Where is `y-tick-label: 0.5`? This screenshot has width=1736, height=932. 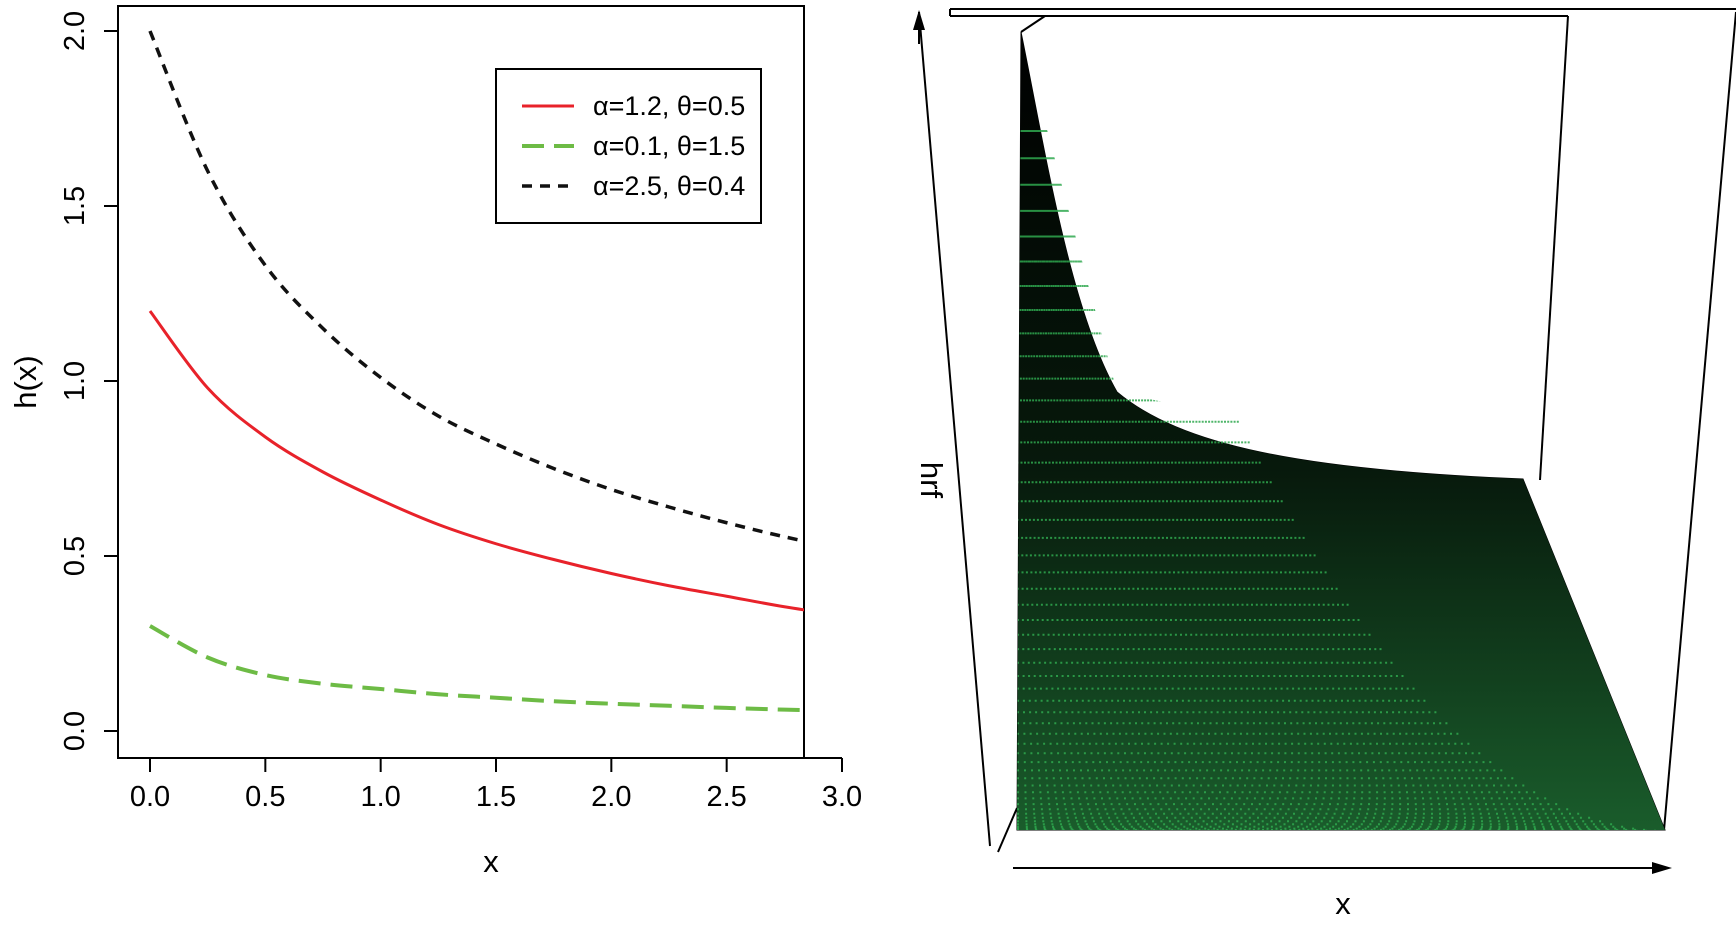
y-tick-label: 0.5 is located at coordinates (75, 556).